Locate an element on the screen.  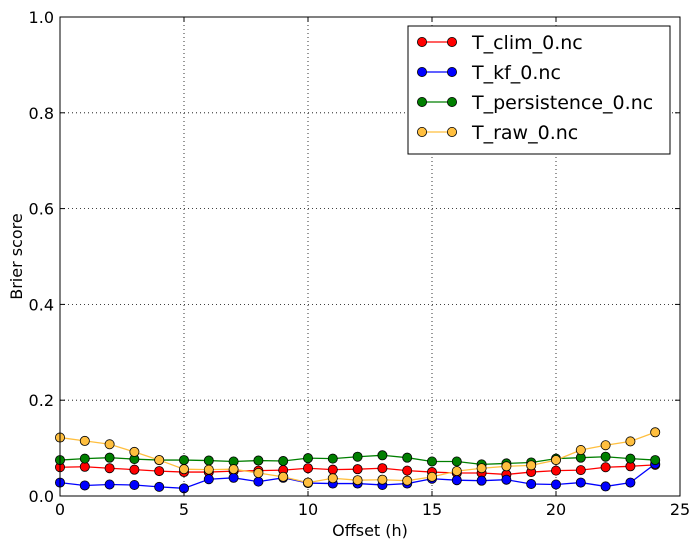
x-axis-label: Offset (h) is located at coordinates (370, 530).